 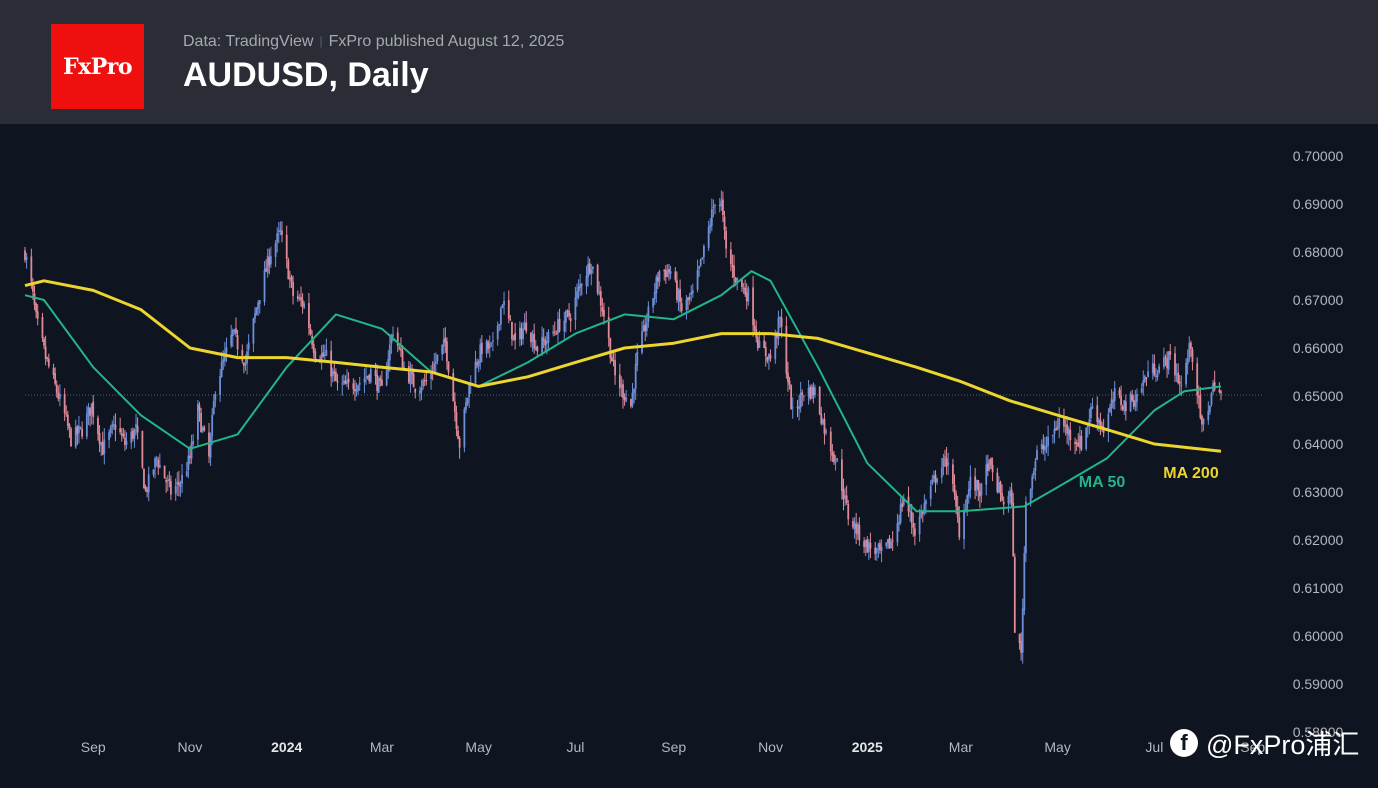 I want to click on y-tick-label: 0.66000, so click(x=1318, y=348).